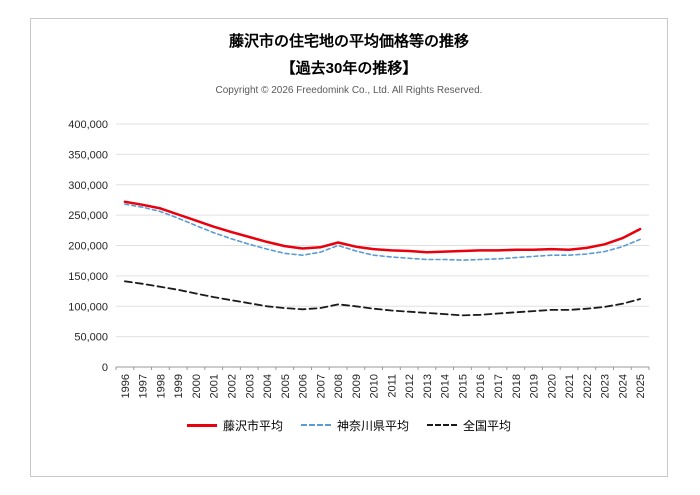 The width and height of the screenshot is (700, 495). I want to click on y-axis-tick-label: 50,000, so click(91, 337).